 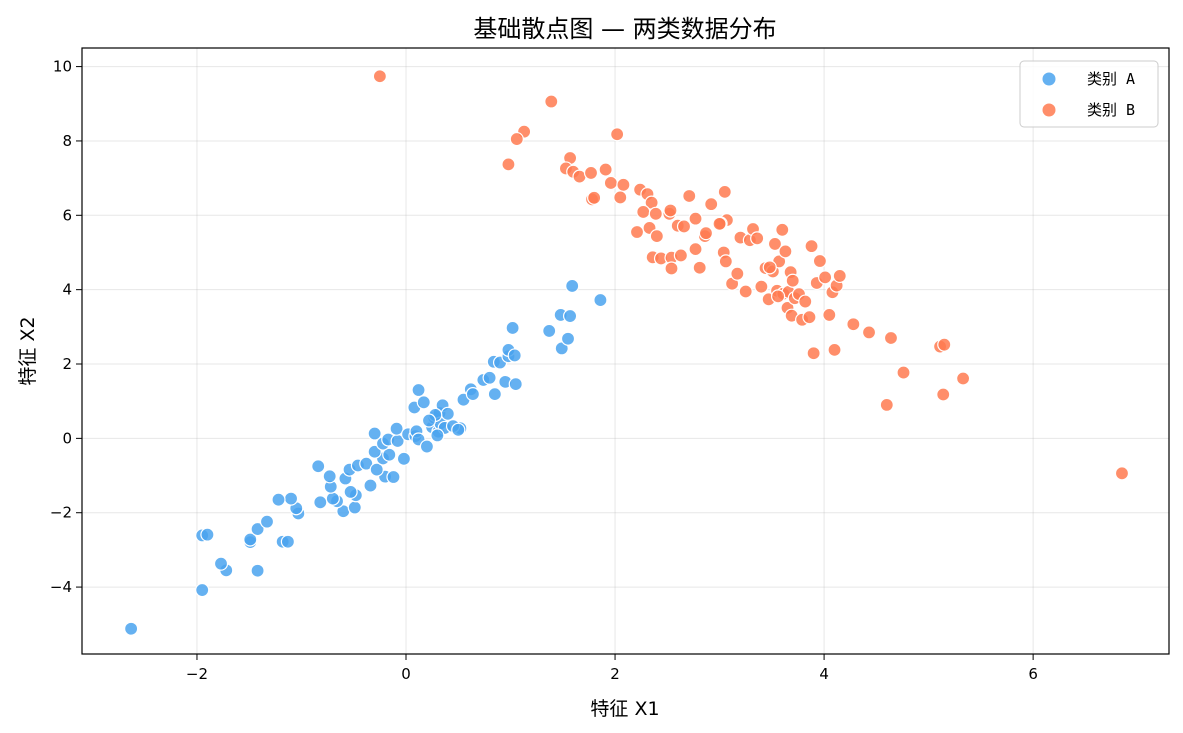 What do you see at coordinates (1089, 94) in the screenshot?
I see `legend: 类别 A 类别 B` at bounding box center [1089, 94].